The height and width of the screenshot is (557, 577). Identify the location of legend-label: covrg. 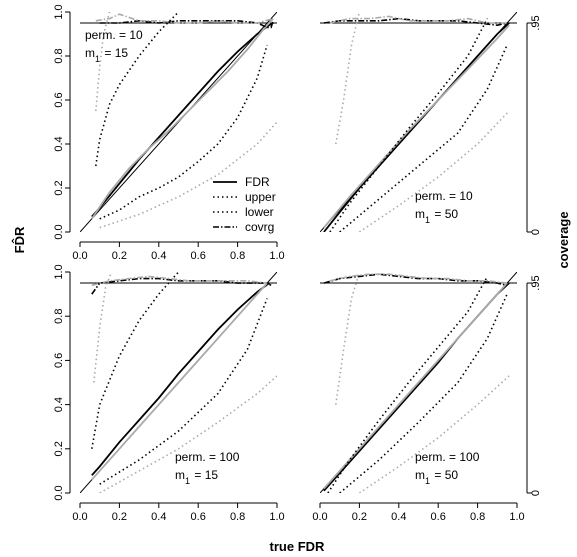
(259, 227).